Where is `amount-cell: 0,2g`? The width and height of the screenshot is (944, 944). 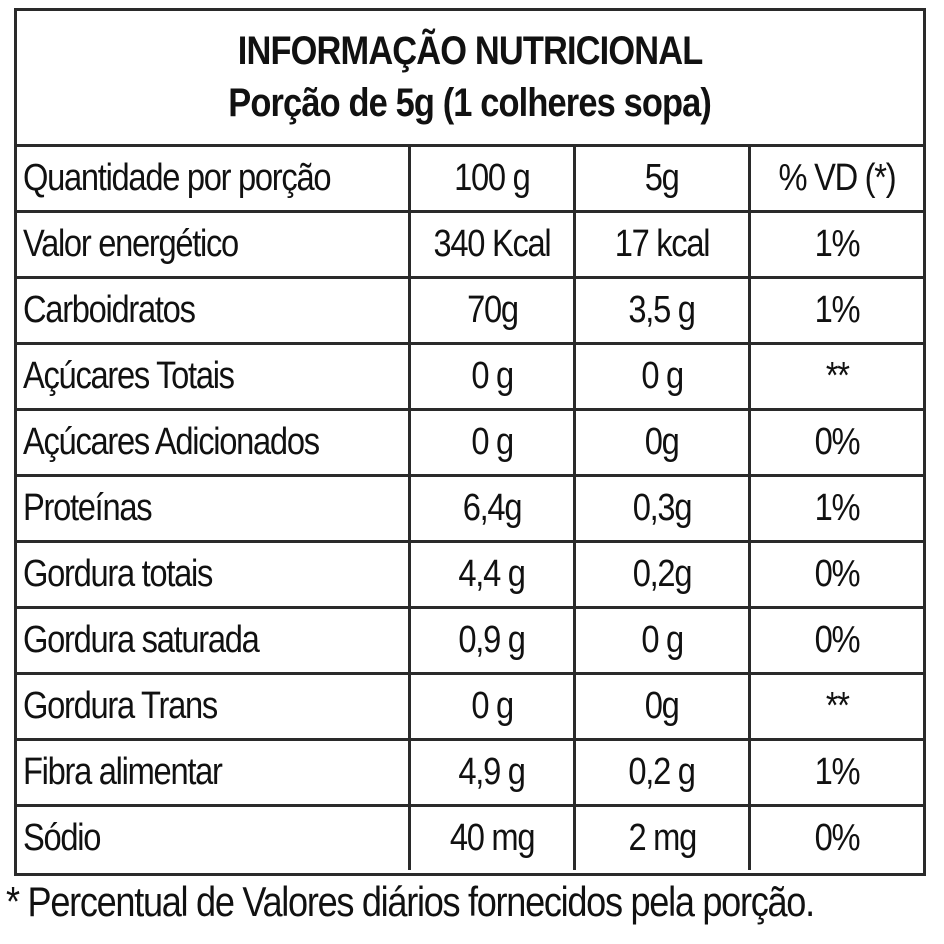 amount-cell: 0,2g is located at coordinates (662, 575).